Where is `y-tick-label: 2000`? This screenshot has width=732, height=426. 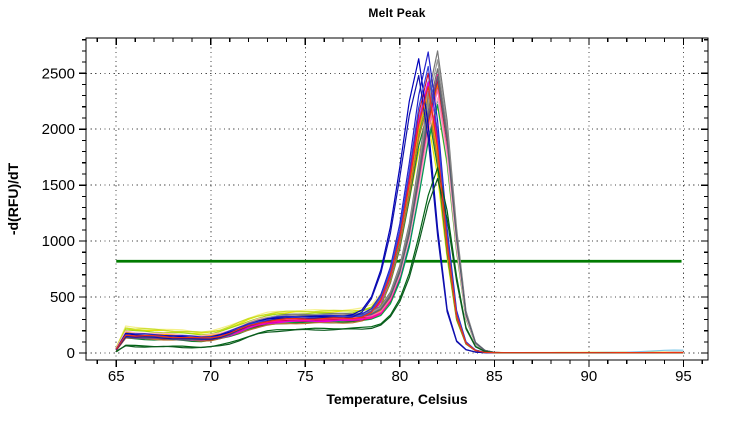 y-tick-label: 2000 is located at coordinates (58, 129).